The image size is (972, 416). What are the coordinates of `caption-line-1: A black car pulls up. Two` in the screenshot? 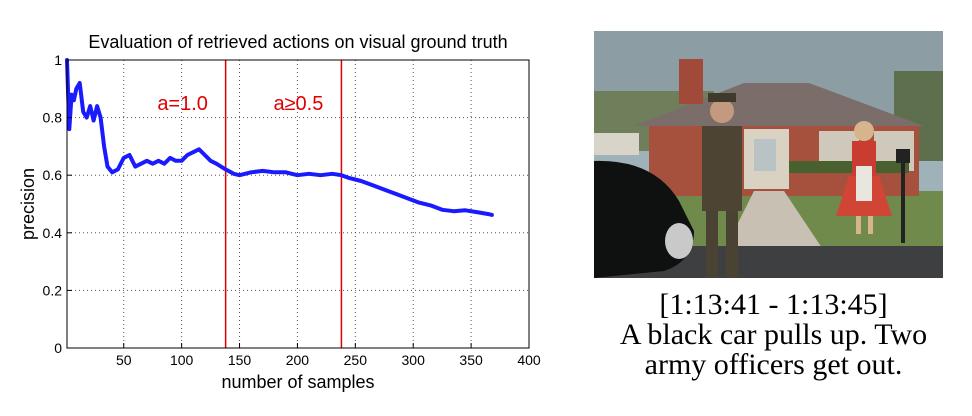 It's located at (773, 334).